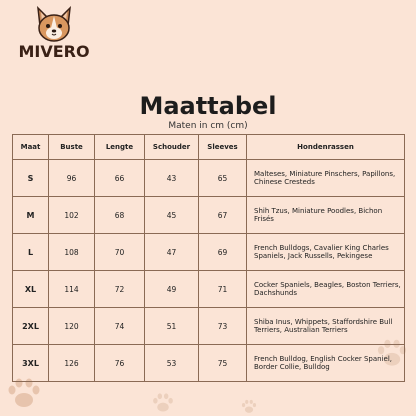 Image resolution: width=416 pixels, height=416 pixels. I want to click on column-header-schouder: Schouder, so click(171, 147).